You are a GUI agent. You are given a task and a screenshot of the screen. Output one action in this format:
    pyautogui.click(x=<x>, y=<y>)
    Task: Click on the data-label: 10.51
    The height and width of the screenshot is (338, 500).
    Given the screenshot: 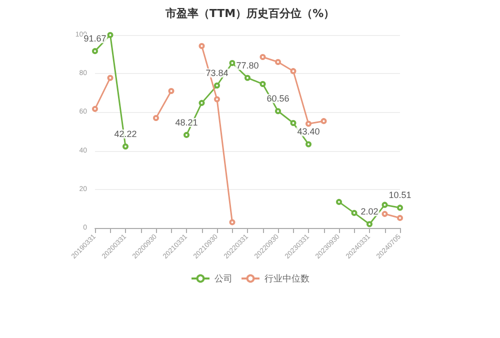 What is the action you would take?
    pyautogui.click(x=400, y=195)
    